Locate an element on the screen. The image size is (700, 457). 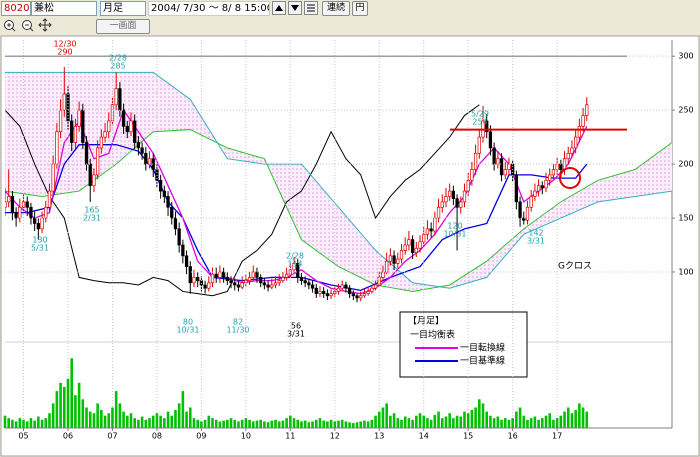
x-tick-label: 07 is located at coordinates (112, 436).